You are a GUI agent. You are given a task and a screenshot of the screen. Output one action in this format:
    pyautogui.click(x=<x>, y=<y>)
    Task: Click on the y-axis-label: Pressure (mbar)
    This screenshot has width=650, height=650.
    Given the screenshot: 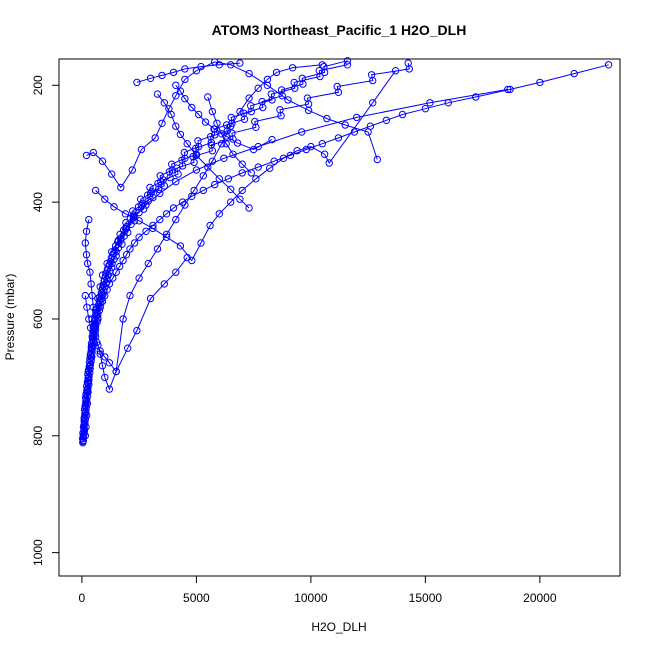 What is the action you would take?
    pyautogui.click(x=10, y=317)
    